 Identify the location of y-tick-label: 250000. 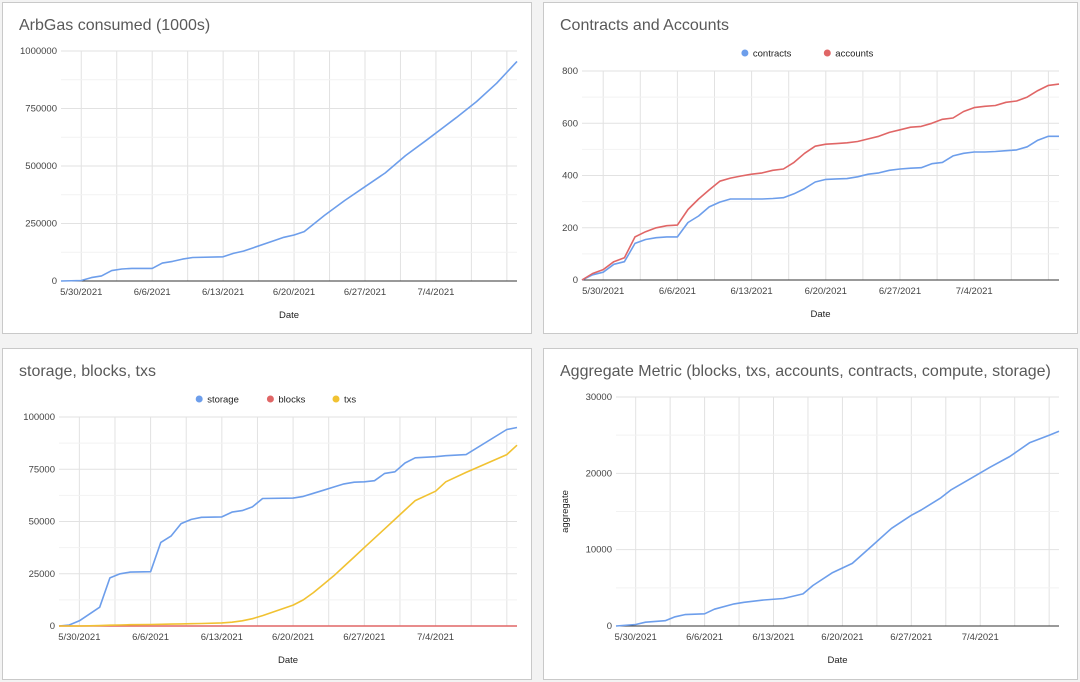
(41, 224).